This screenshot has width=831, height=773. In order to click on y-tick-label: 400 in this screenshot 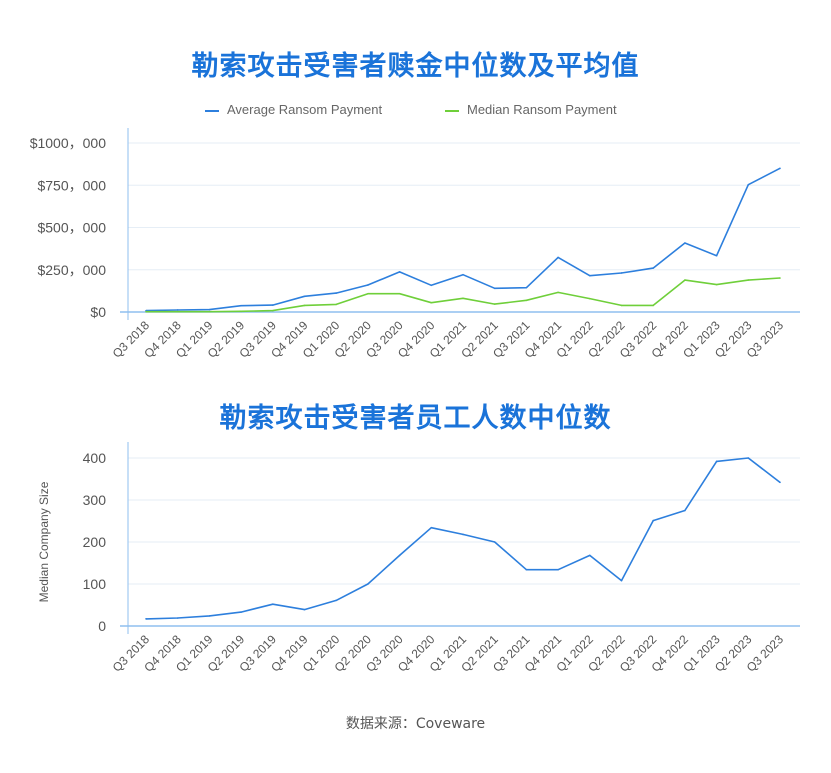, I will do `click(95, 458)`.